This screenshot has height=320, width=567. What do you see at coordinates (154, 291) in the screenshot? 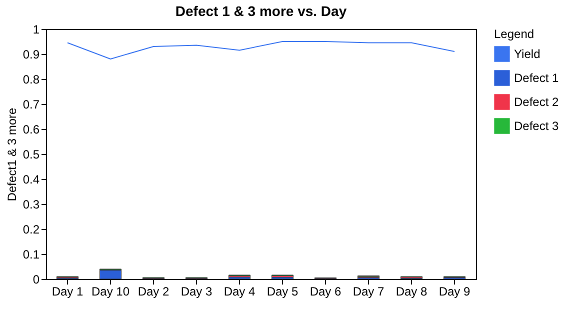
I see `x-tick-label: Day 2` at bounding box center [154, 291].